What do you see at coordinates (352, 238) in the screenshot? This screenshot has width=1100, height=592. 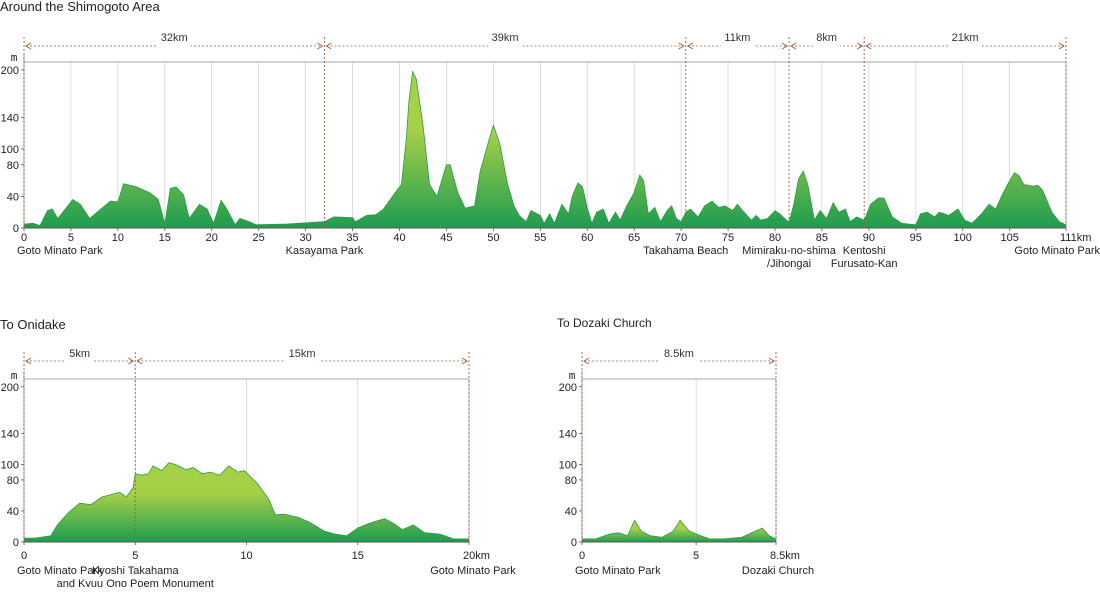 I see `x-tick-label: 35` at bounding box center [352, 238].